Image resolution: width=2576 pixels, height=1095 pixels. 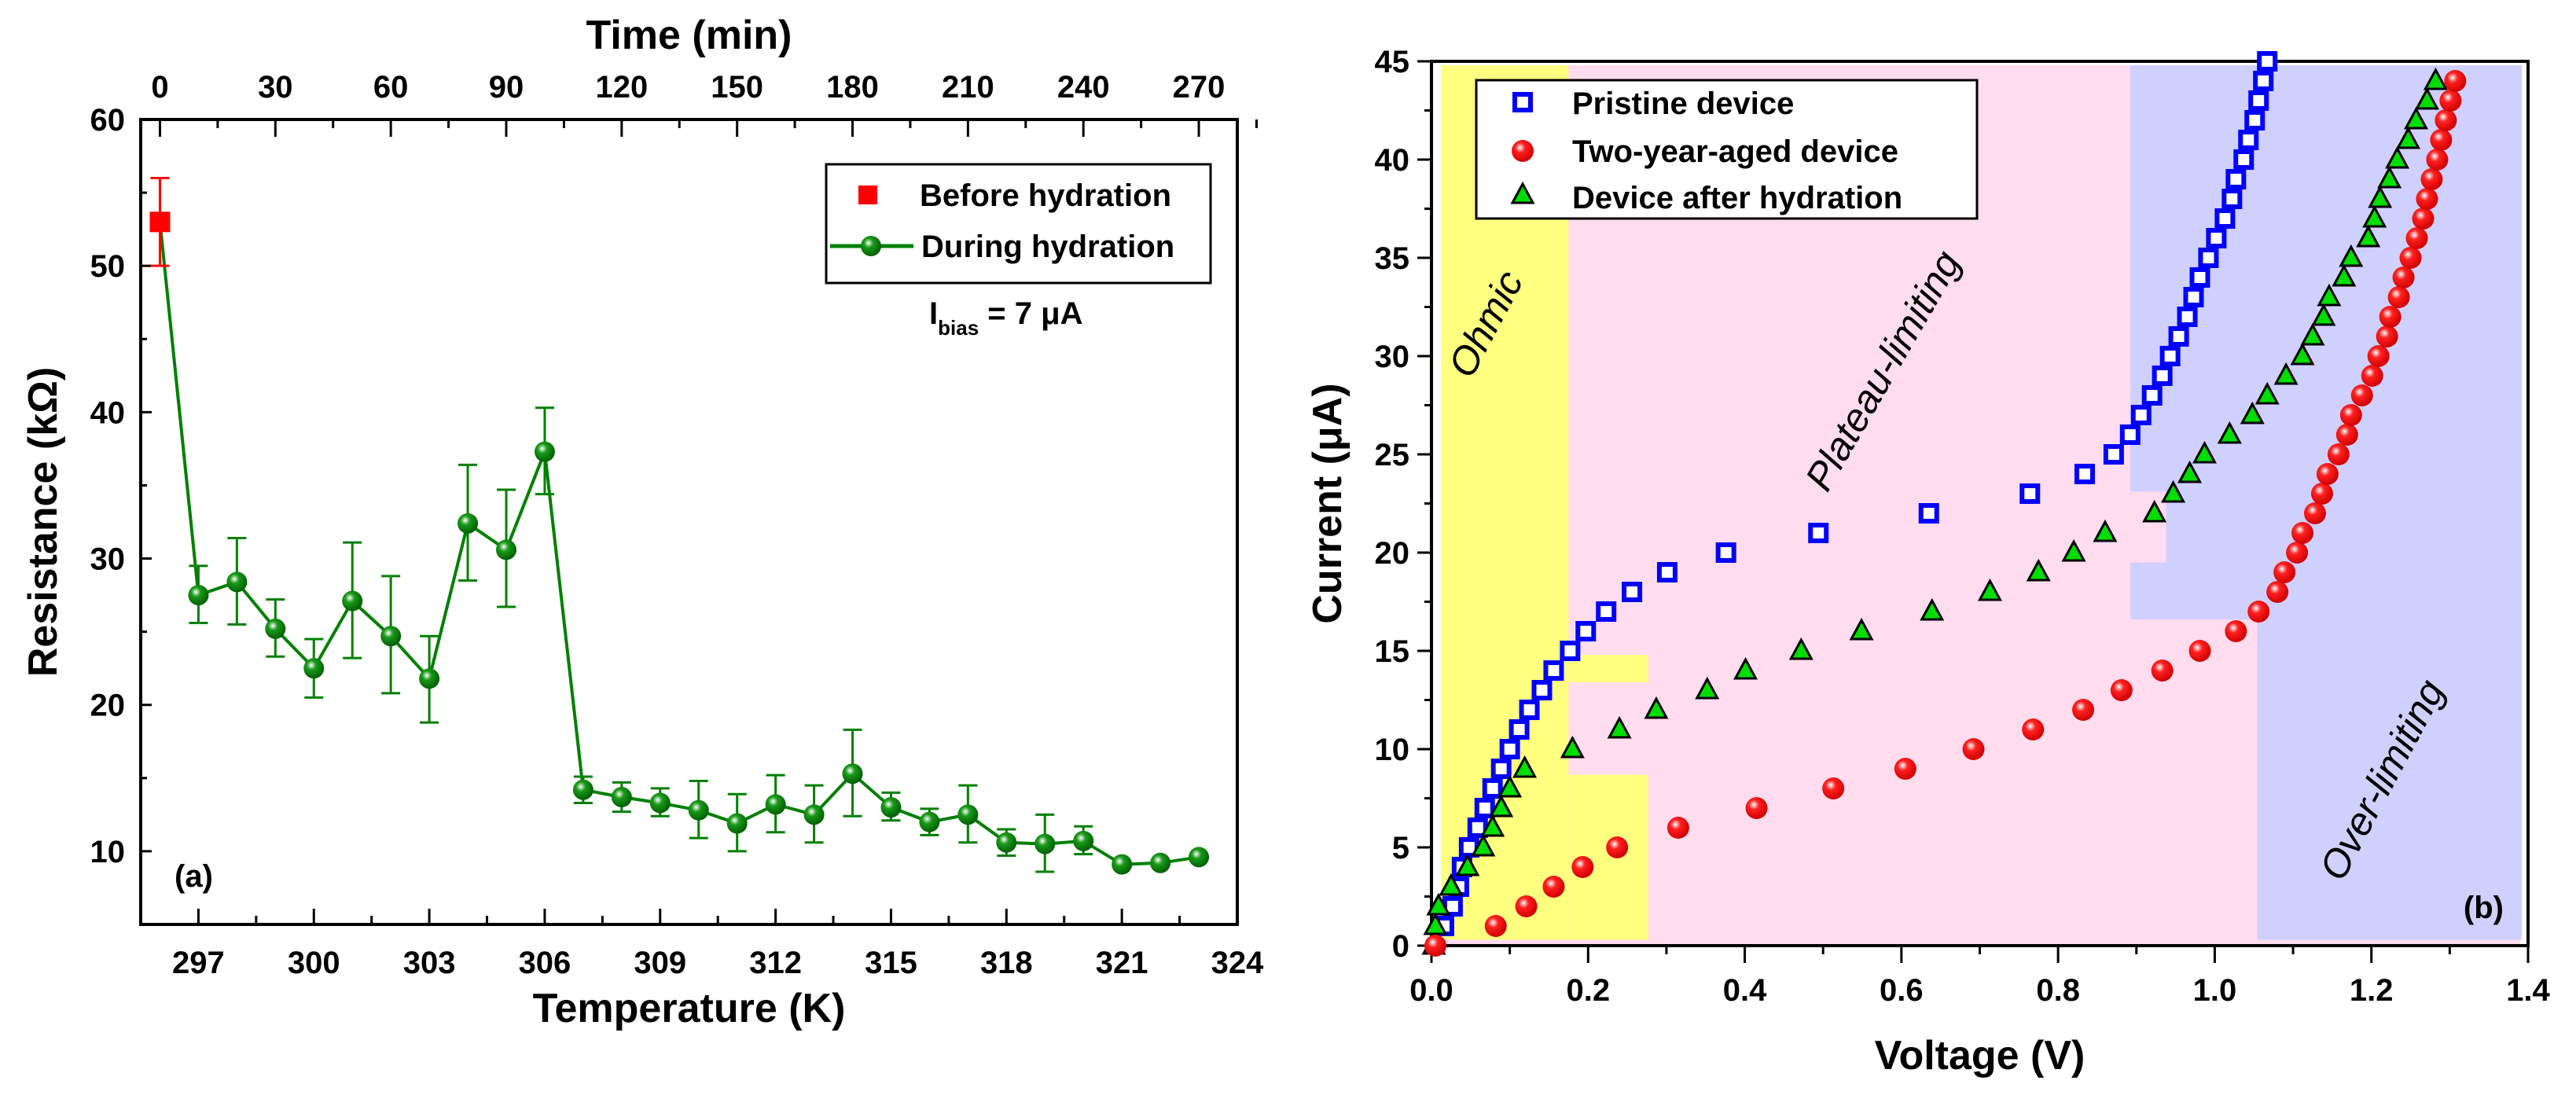 What do you see at coordinates (1745, 990) in the screenshot?
I see `x-tick-label: 0.4` at bounding box center [1745, 990].